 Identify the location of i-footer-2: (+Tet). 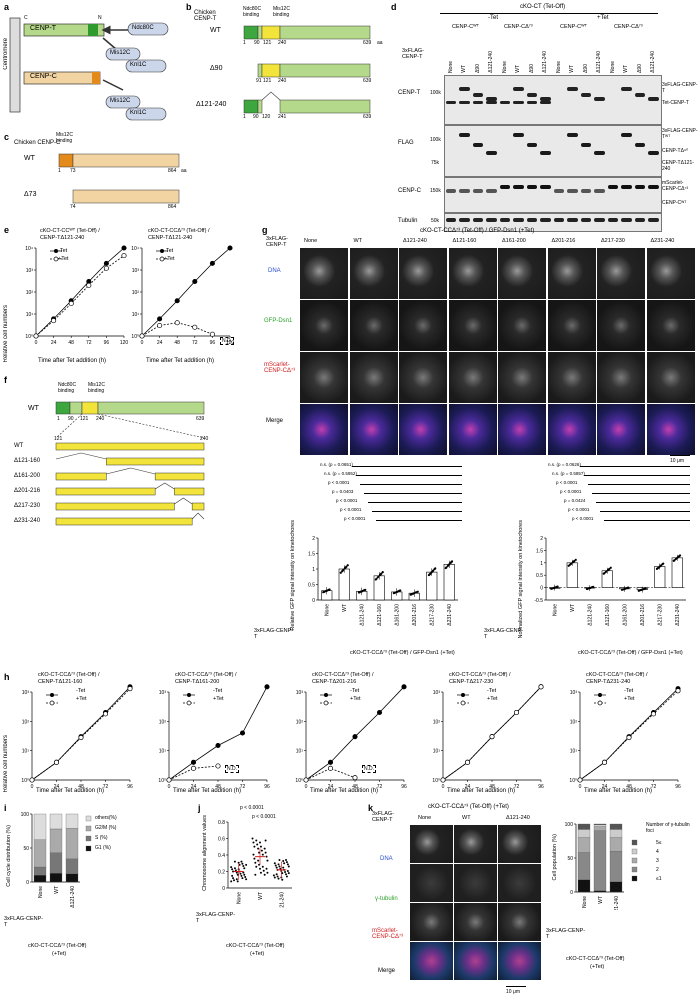
(59, 954).